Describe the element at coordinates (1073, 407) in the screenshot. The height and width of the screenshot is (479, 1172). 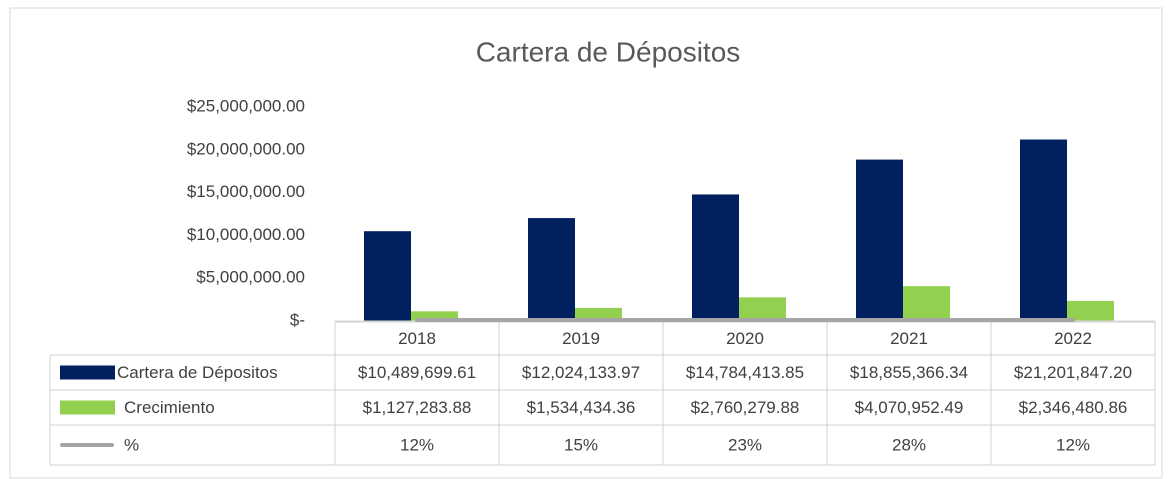
I see `data-label: $2,346,480.86` at that location.